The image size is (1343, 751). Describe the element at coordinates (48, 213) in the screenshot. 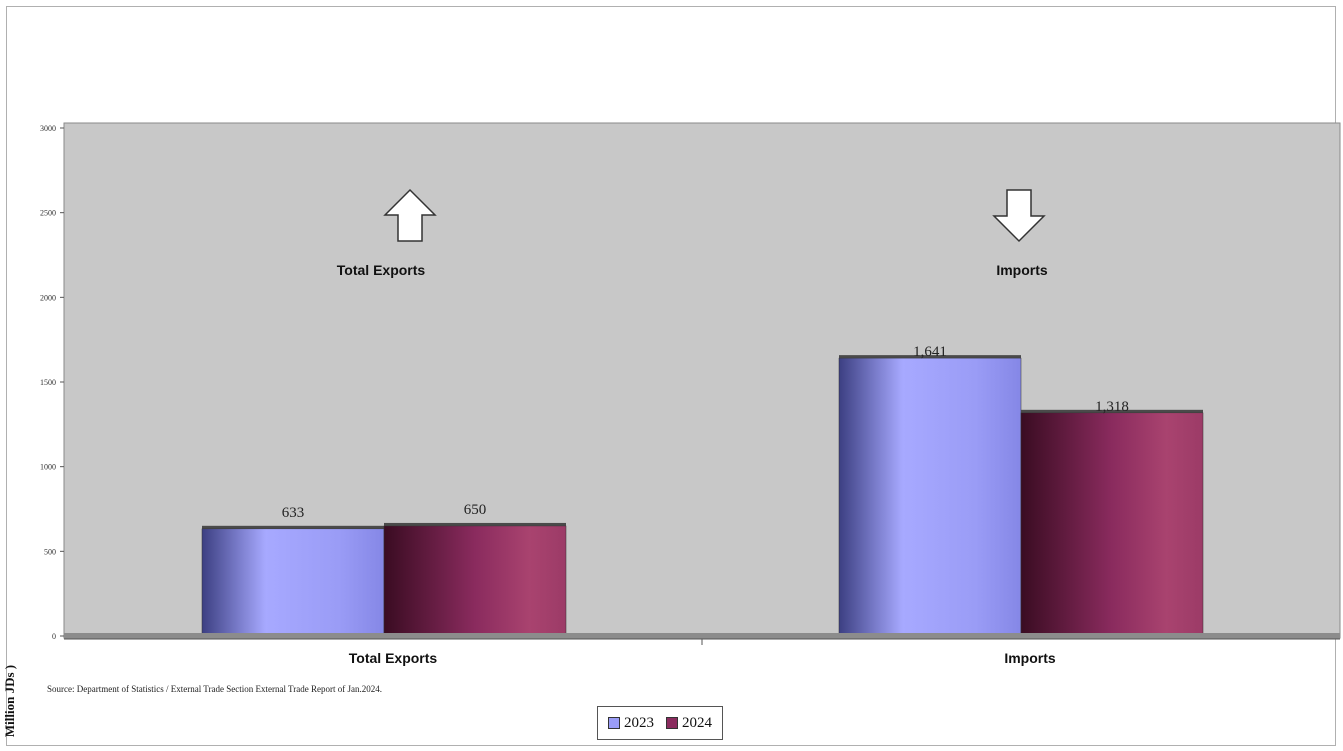

I see `y-tick-label: 2500` at that location.